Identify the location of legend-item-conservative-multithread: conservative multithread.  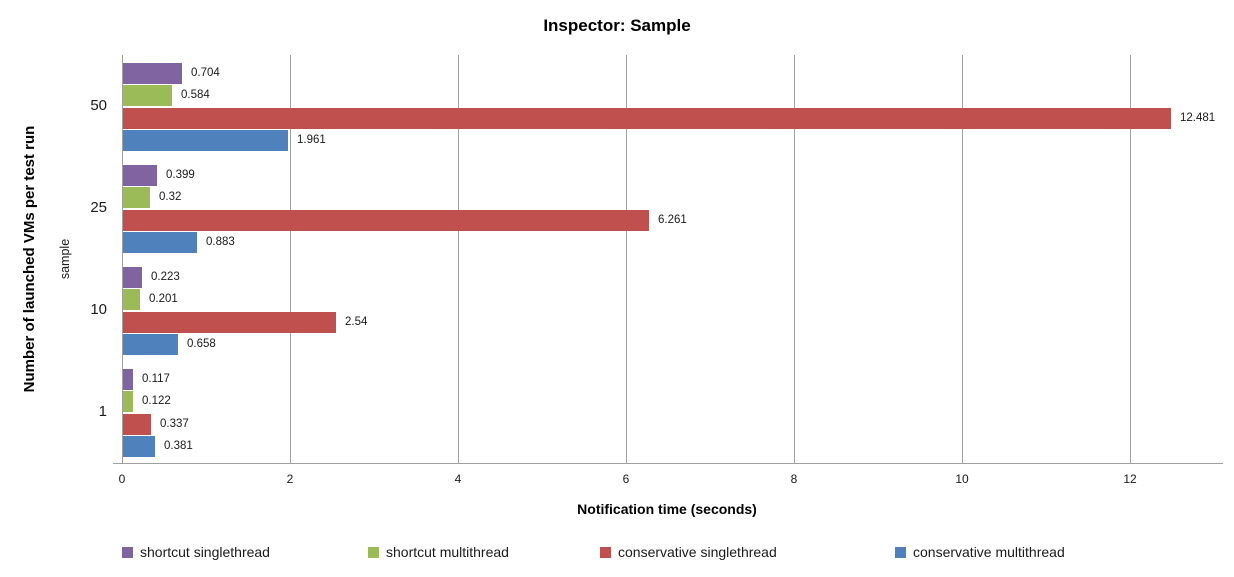
(980, 552).